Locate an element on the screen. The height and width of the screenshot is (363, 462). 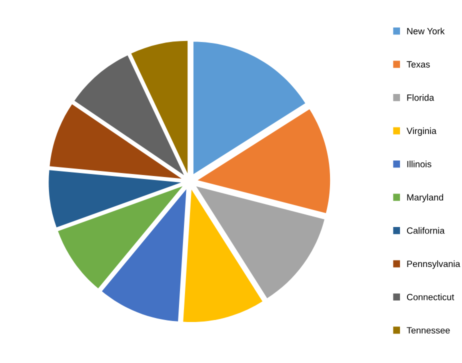
legend-label: New York is located at coordinates (426, 31).